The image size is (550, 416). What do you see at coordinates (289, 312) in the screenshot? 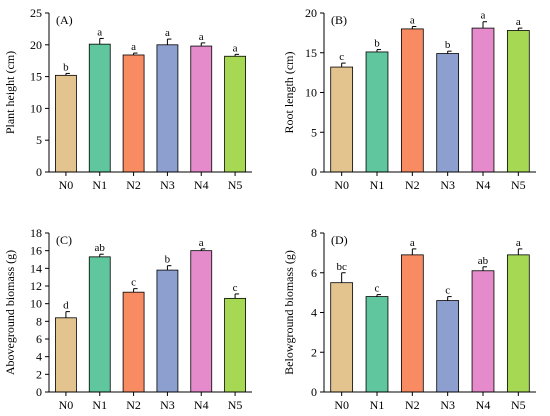
I see `y-axis-title: Belowground biomass (g)` at bounding box center [289, 312].